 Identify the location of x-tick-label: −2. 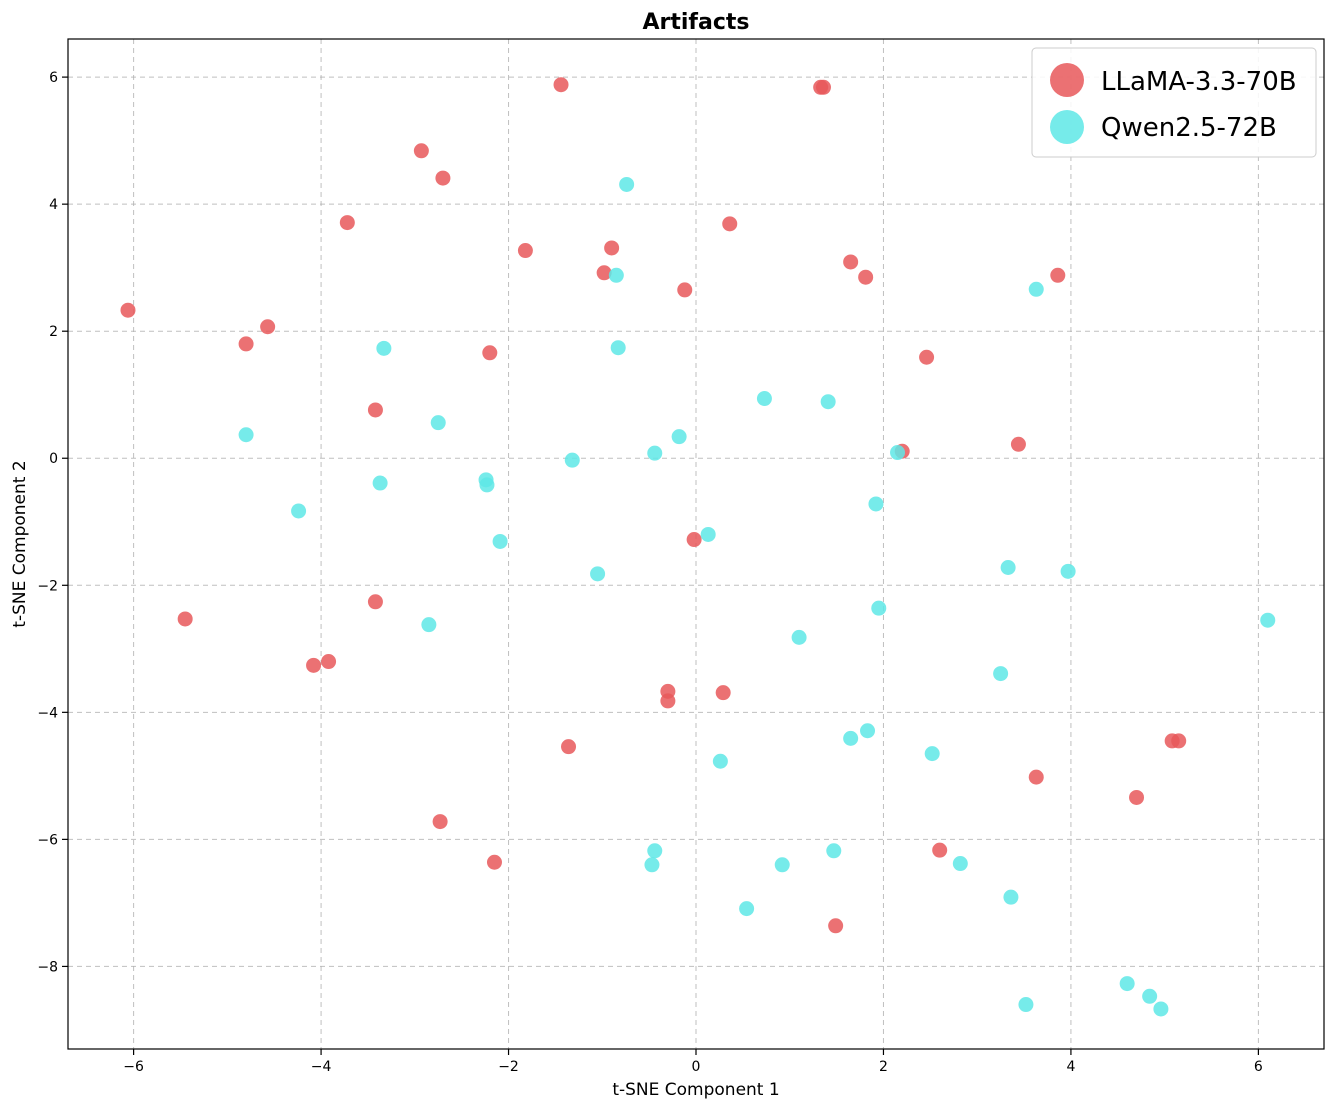
(508, 1067).